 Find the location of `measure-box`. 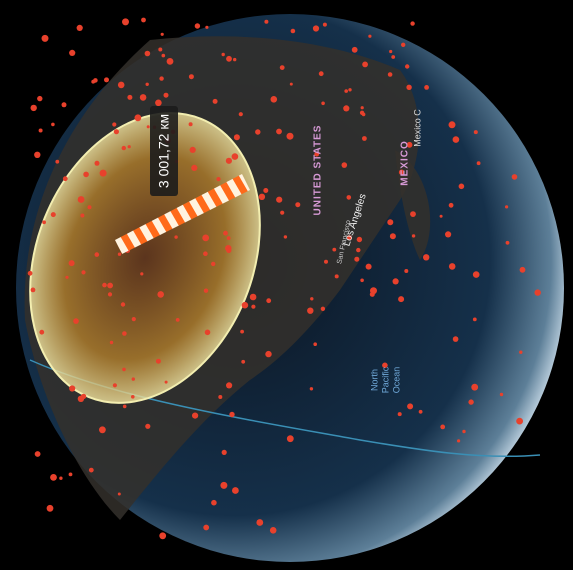

measure-box is located at coordinates (164, 151).